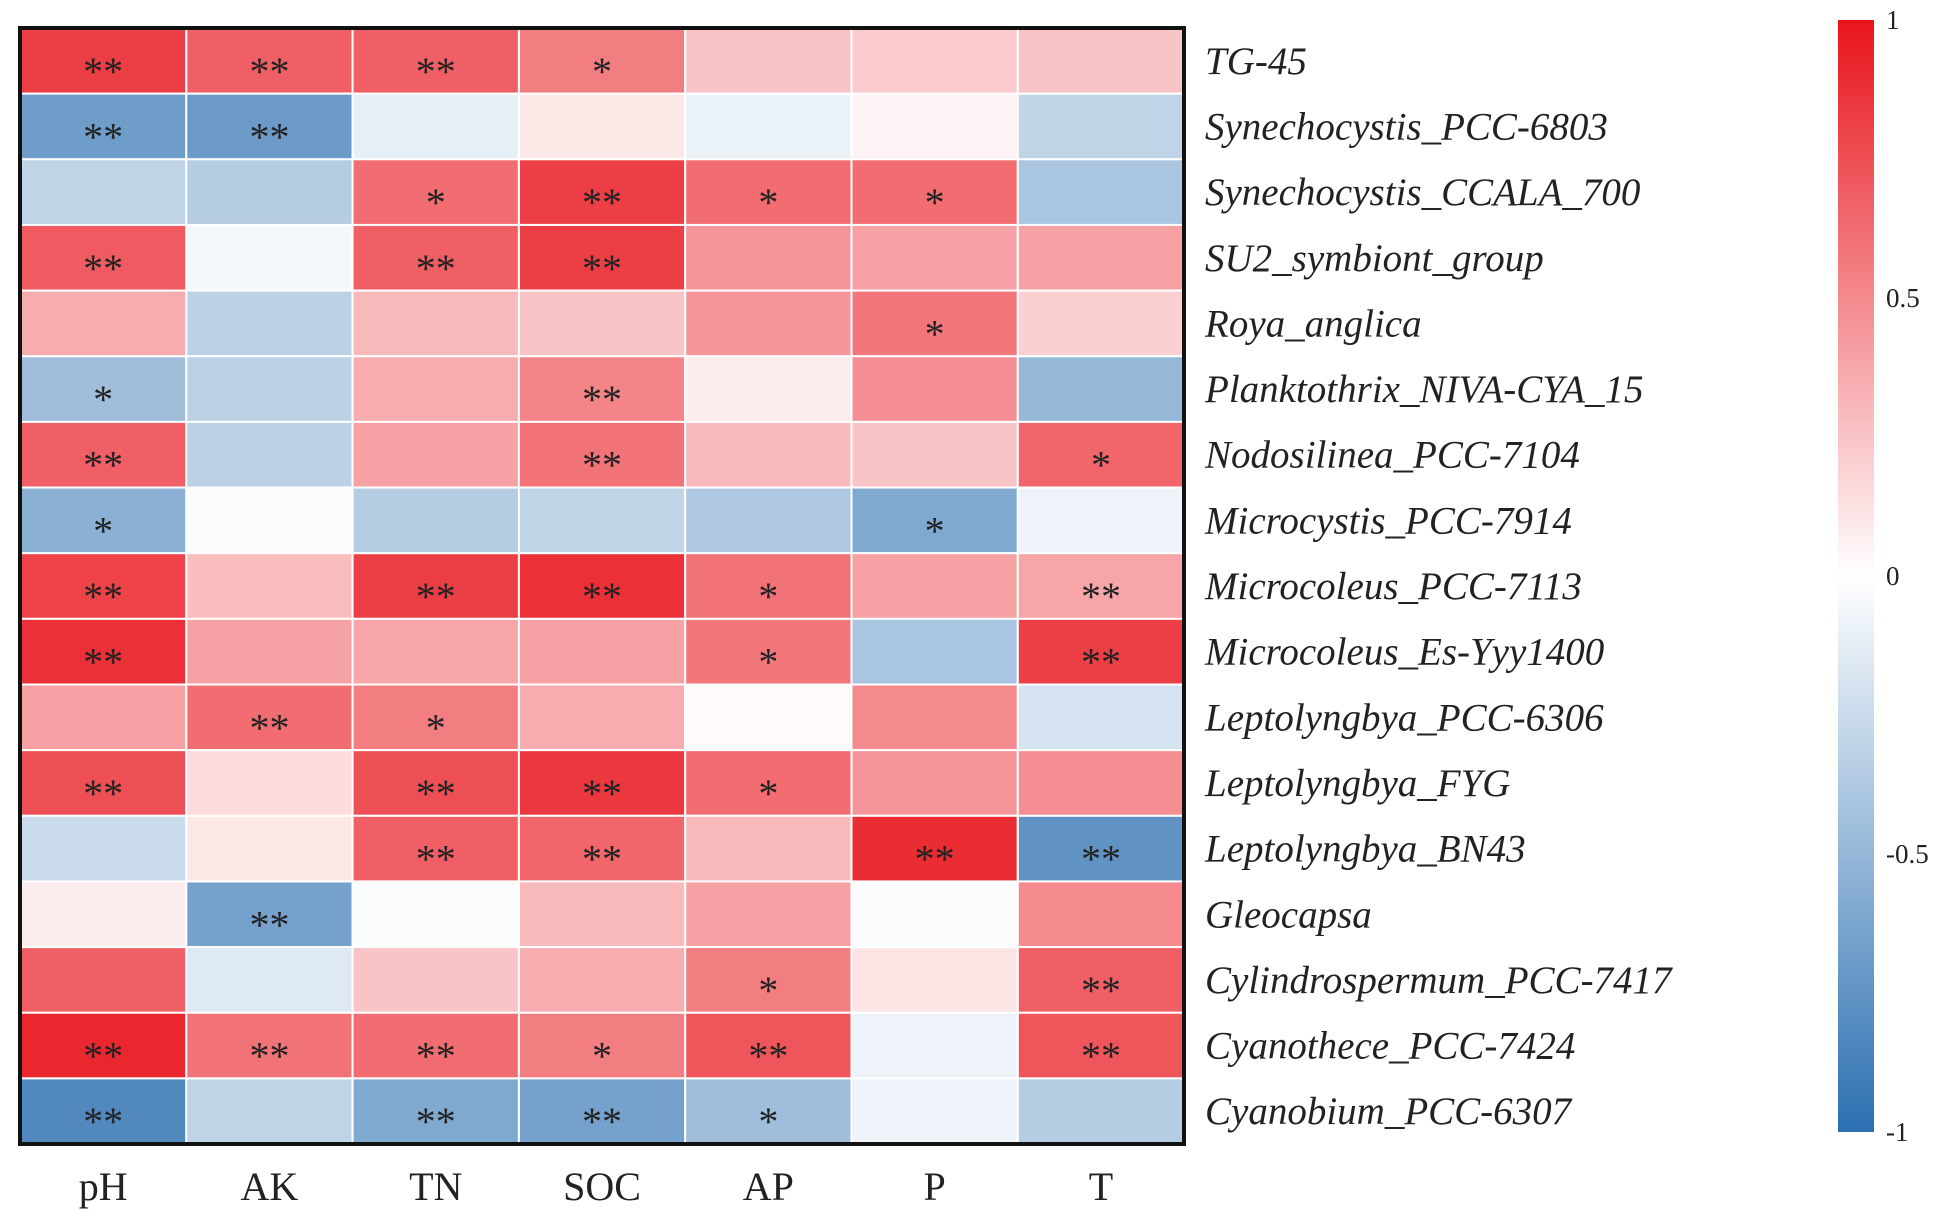 The height and width of the screenshot is (1222, 1945). What do you see at coordinates (1907, 854) in the screenshot?
I see `colorbar-tick-label: -0.5` at bounding box center [1907, 854].